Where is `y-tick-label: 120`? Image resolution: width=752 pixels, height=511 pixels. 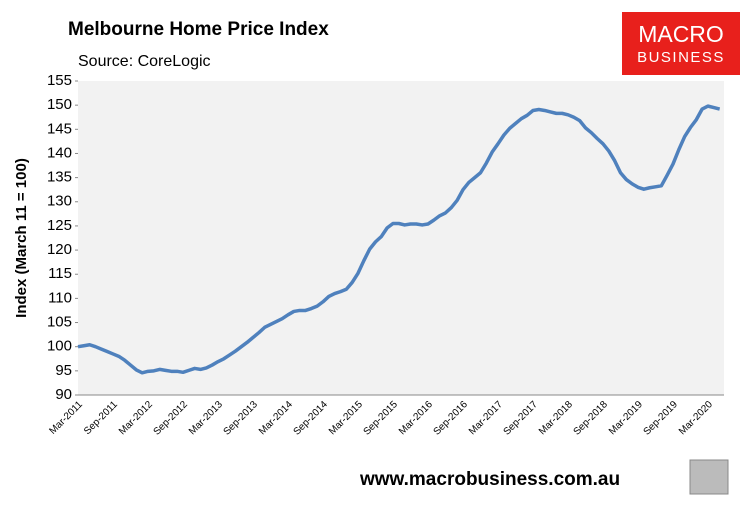 y-tick-label: 120 is located at coordinates (59, 249).